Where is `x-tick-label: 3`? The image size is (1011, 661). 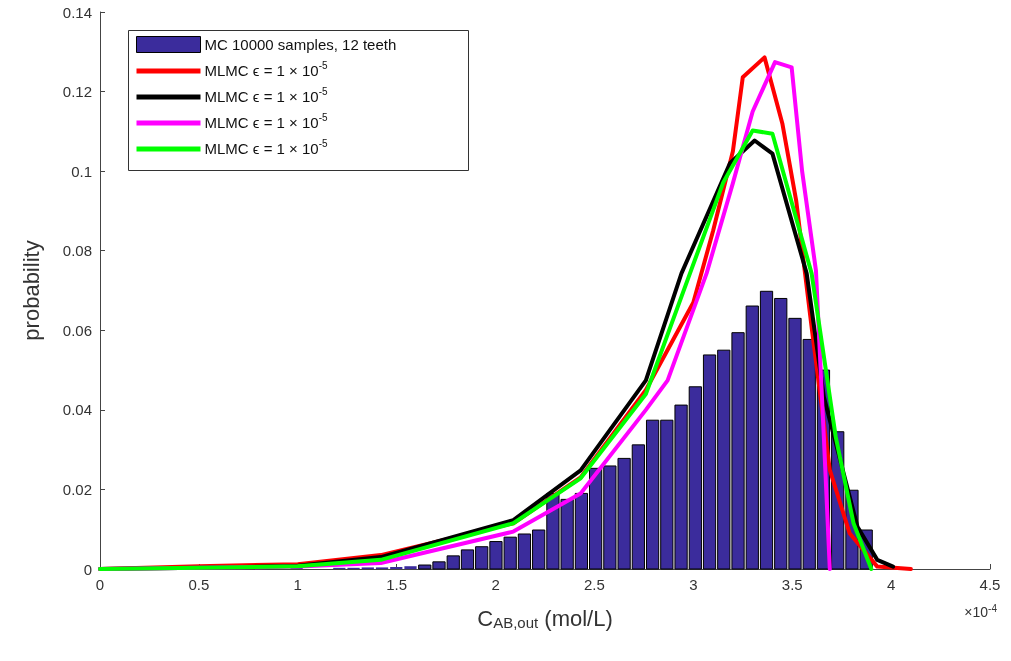 x-tick-label: 3 is located at coordinates (693, 584).